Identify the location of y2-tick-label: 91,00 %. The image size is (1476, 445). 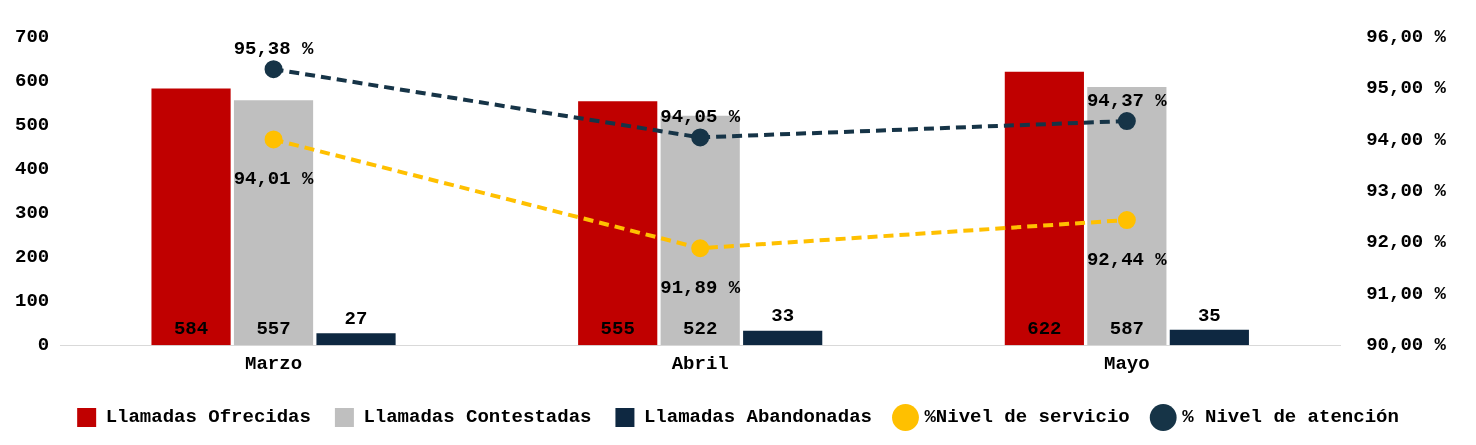
(1406, 293).